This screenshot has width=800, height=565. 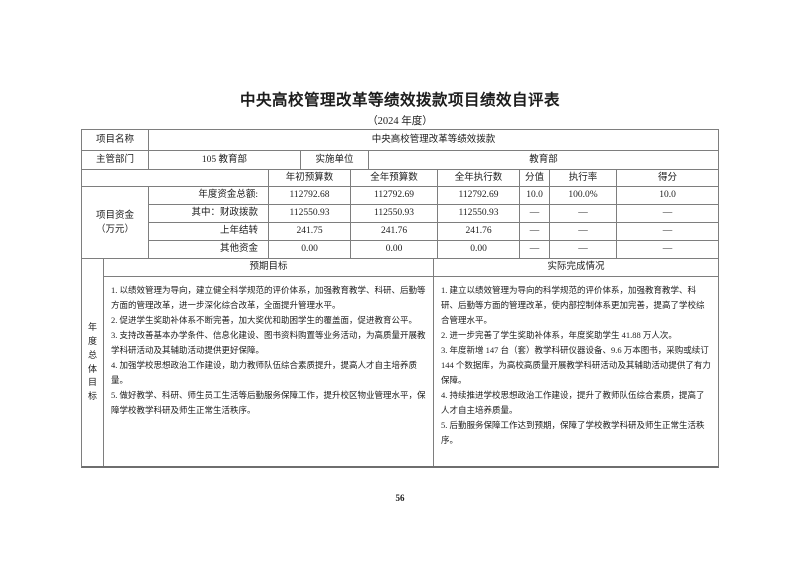 I want to click on funding-section-label: 项目资金 （万元）, so click(x=115, y=223).